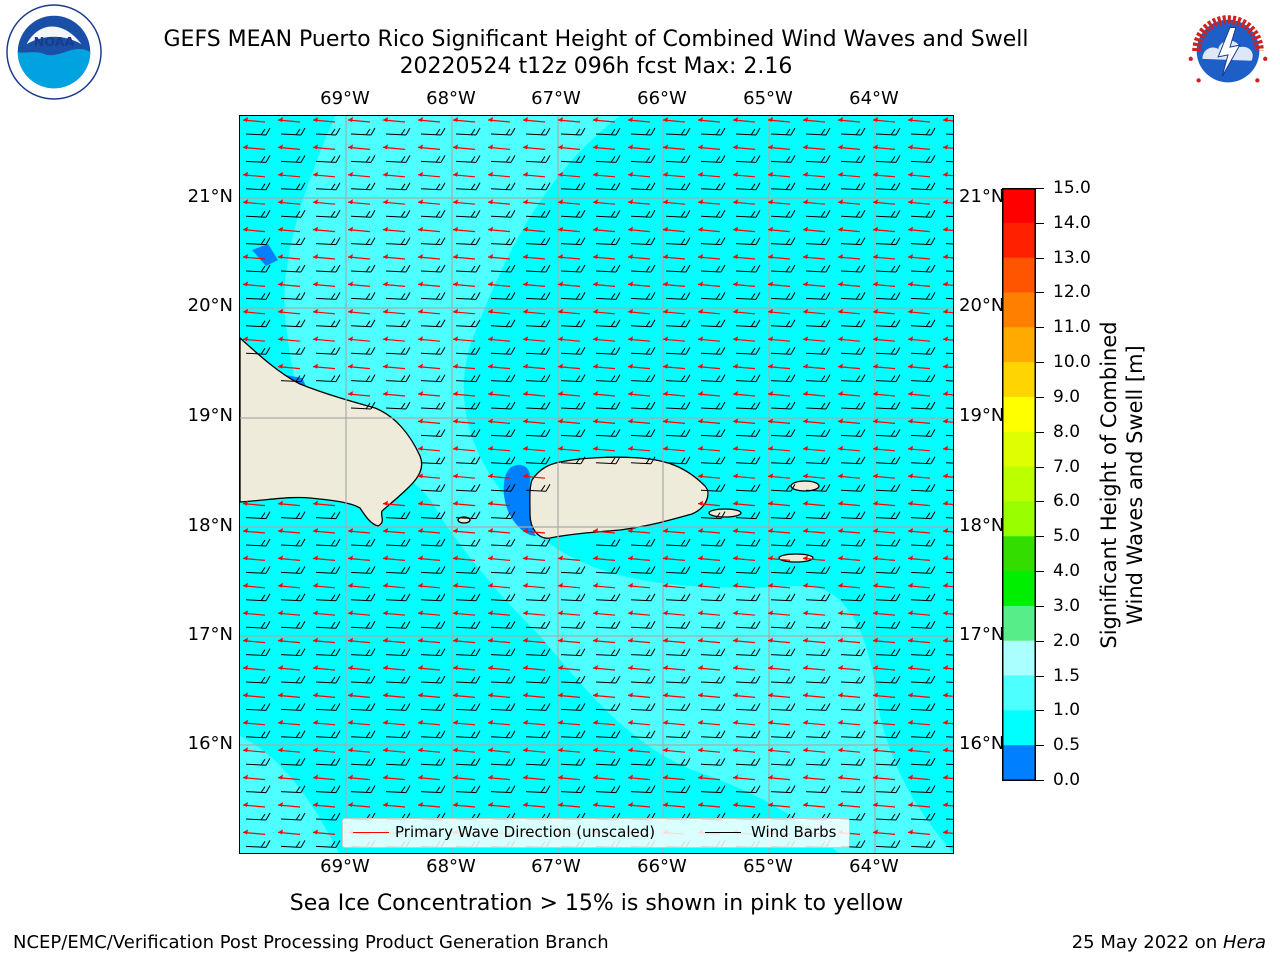 The height and width of the screenshot is (960, 1280). What do you see at coordinates (210, 196) in the screenshot?
I see `lat-label-left-21n: 21°N` at bounding box center [210, 196].